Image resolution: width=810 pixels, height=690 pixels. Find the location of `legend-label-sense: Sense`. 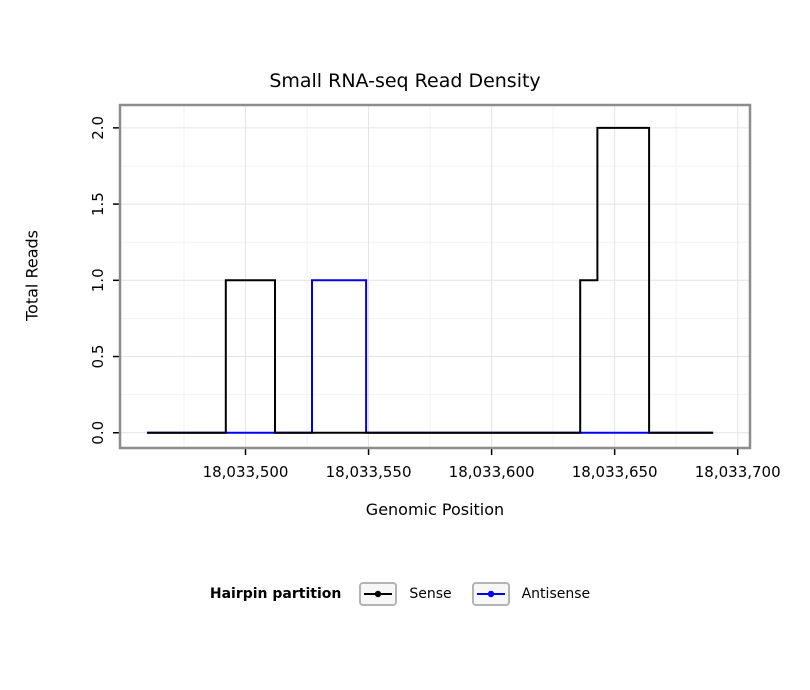

legend-label-sense: Sense is located at coordinates (430, 594).